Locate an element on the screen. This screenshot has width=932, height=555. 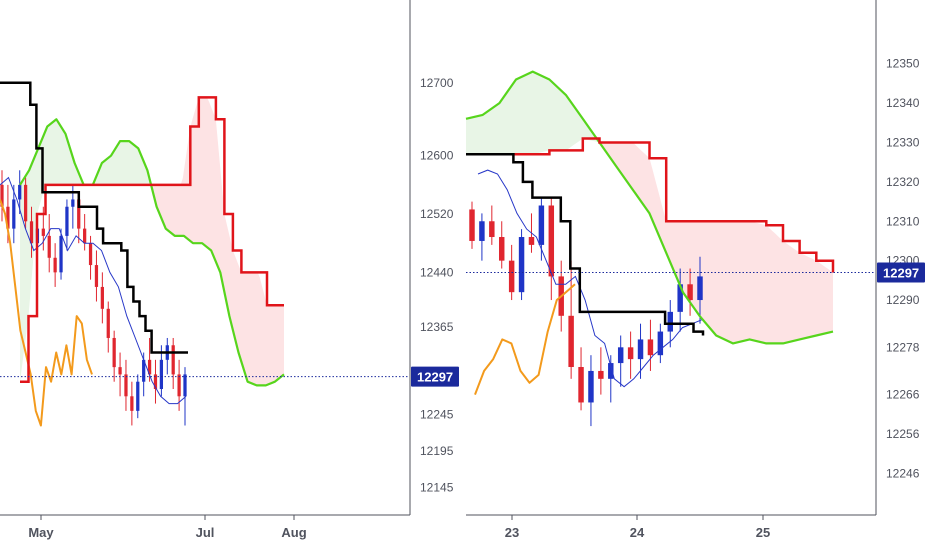
leading-span-a-line is located at coordinates (152, 252).